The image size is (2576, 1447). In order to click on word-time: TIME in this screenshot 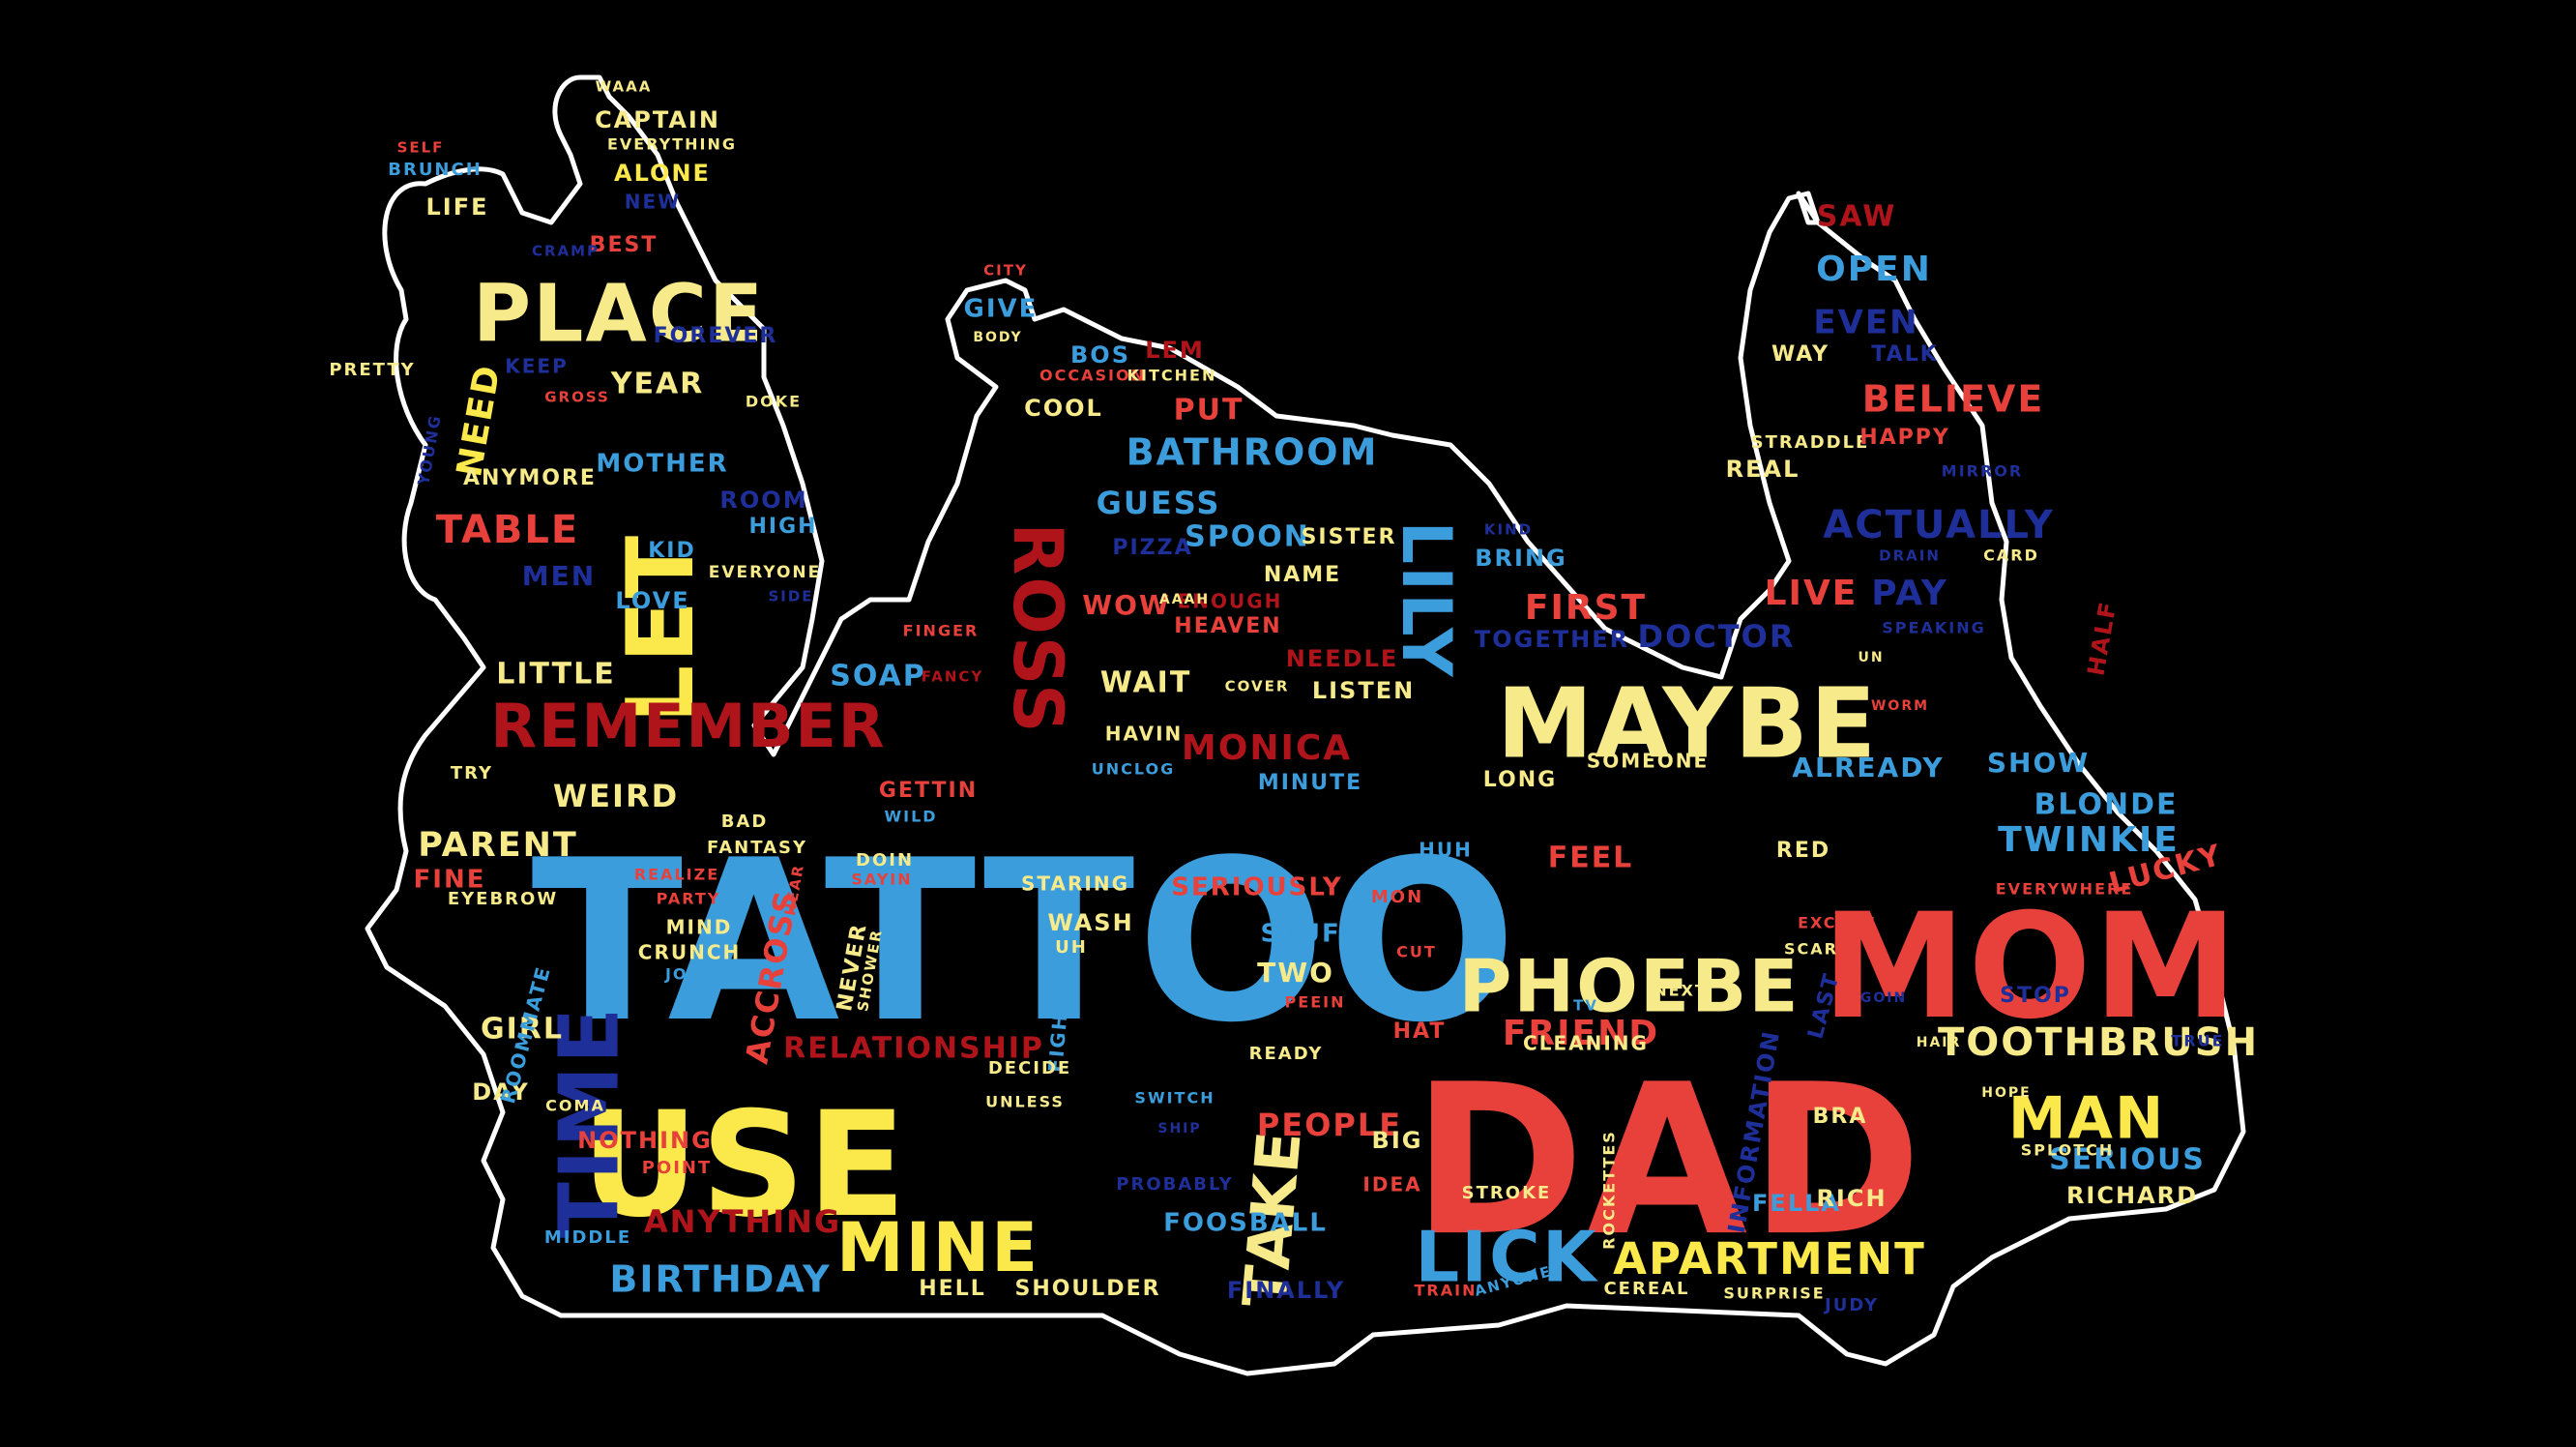, I will do `click(589, 1122)`.